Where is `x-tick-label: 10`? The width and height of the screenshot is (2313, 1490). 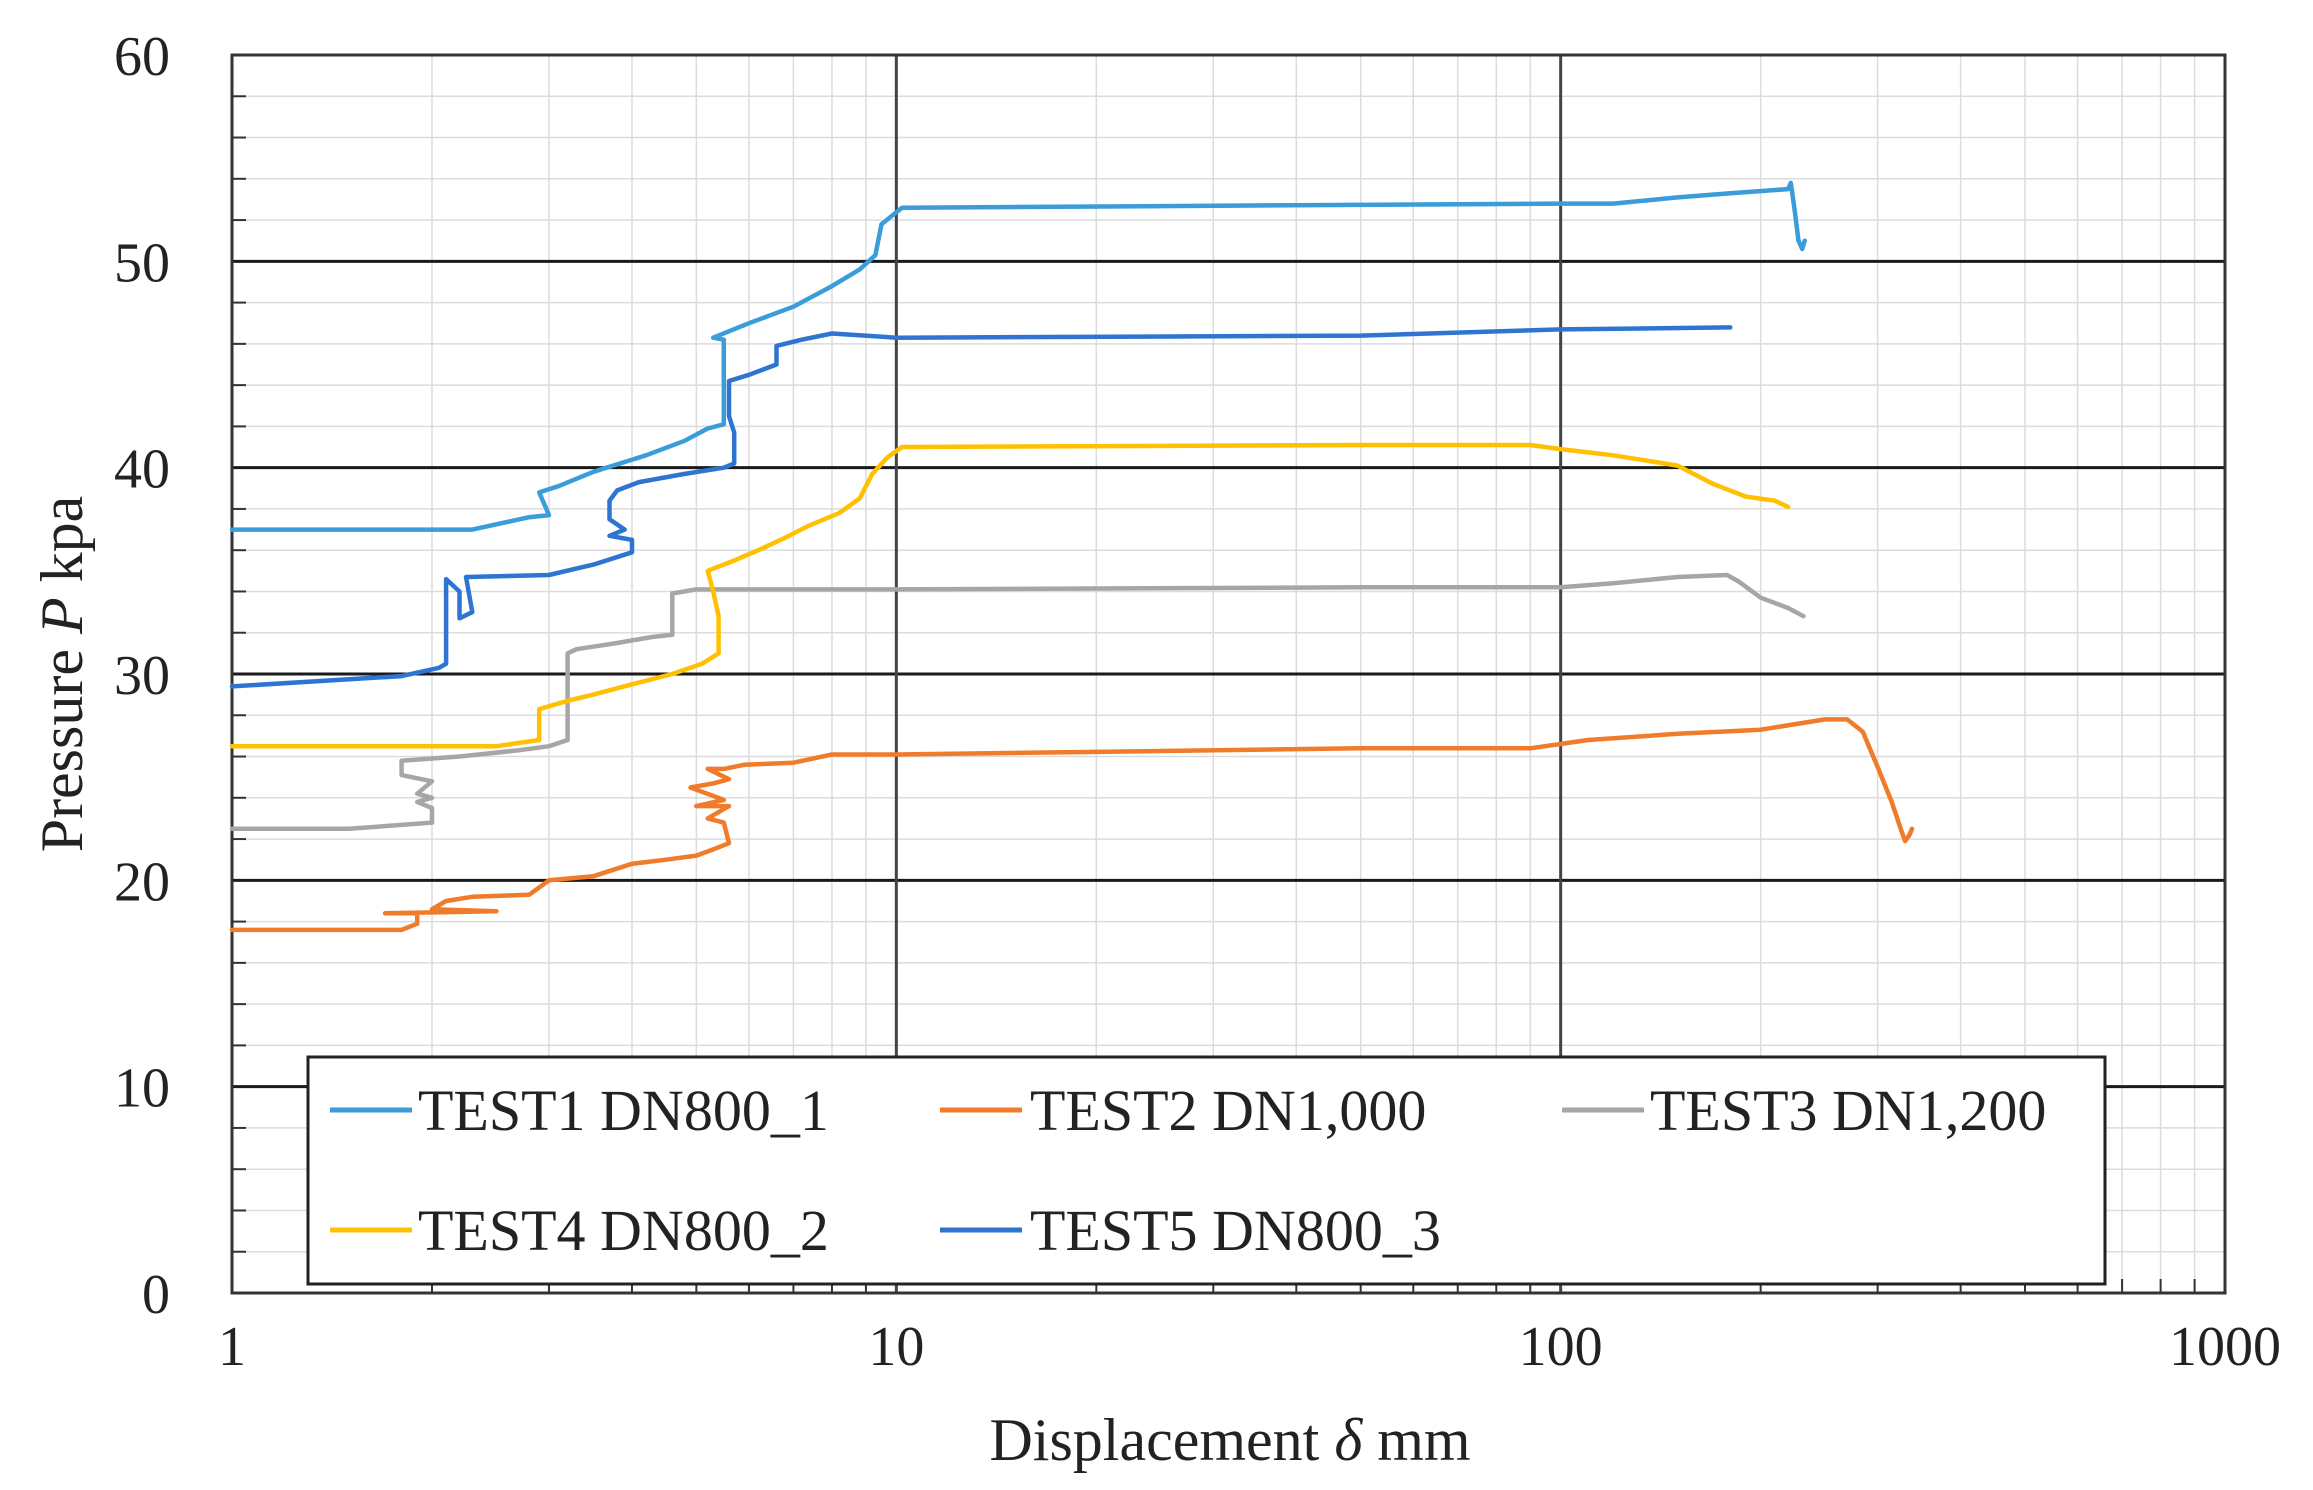
x-tick-label: 10 is located at coordinates (896, 1347).